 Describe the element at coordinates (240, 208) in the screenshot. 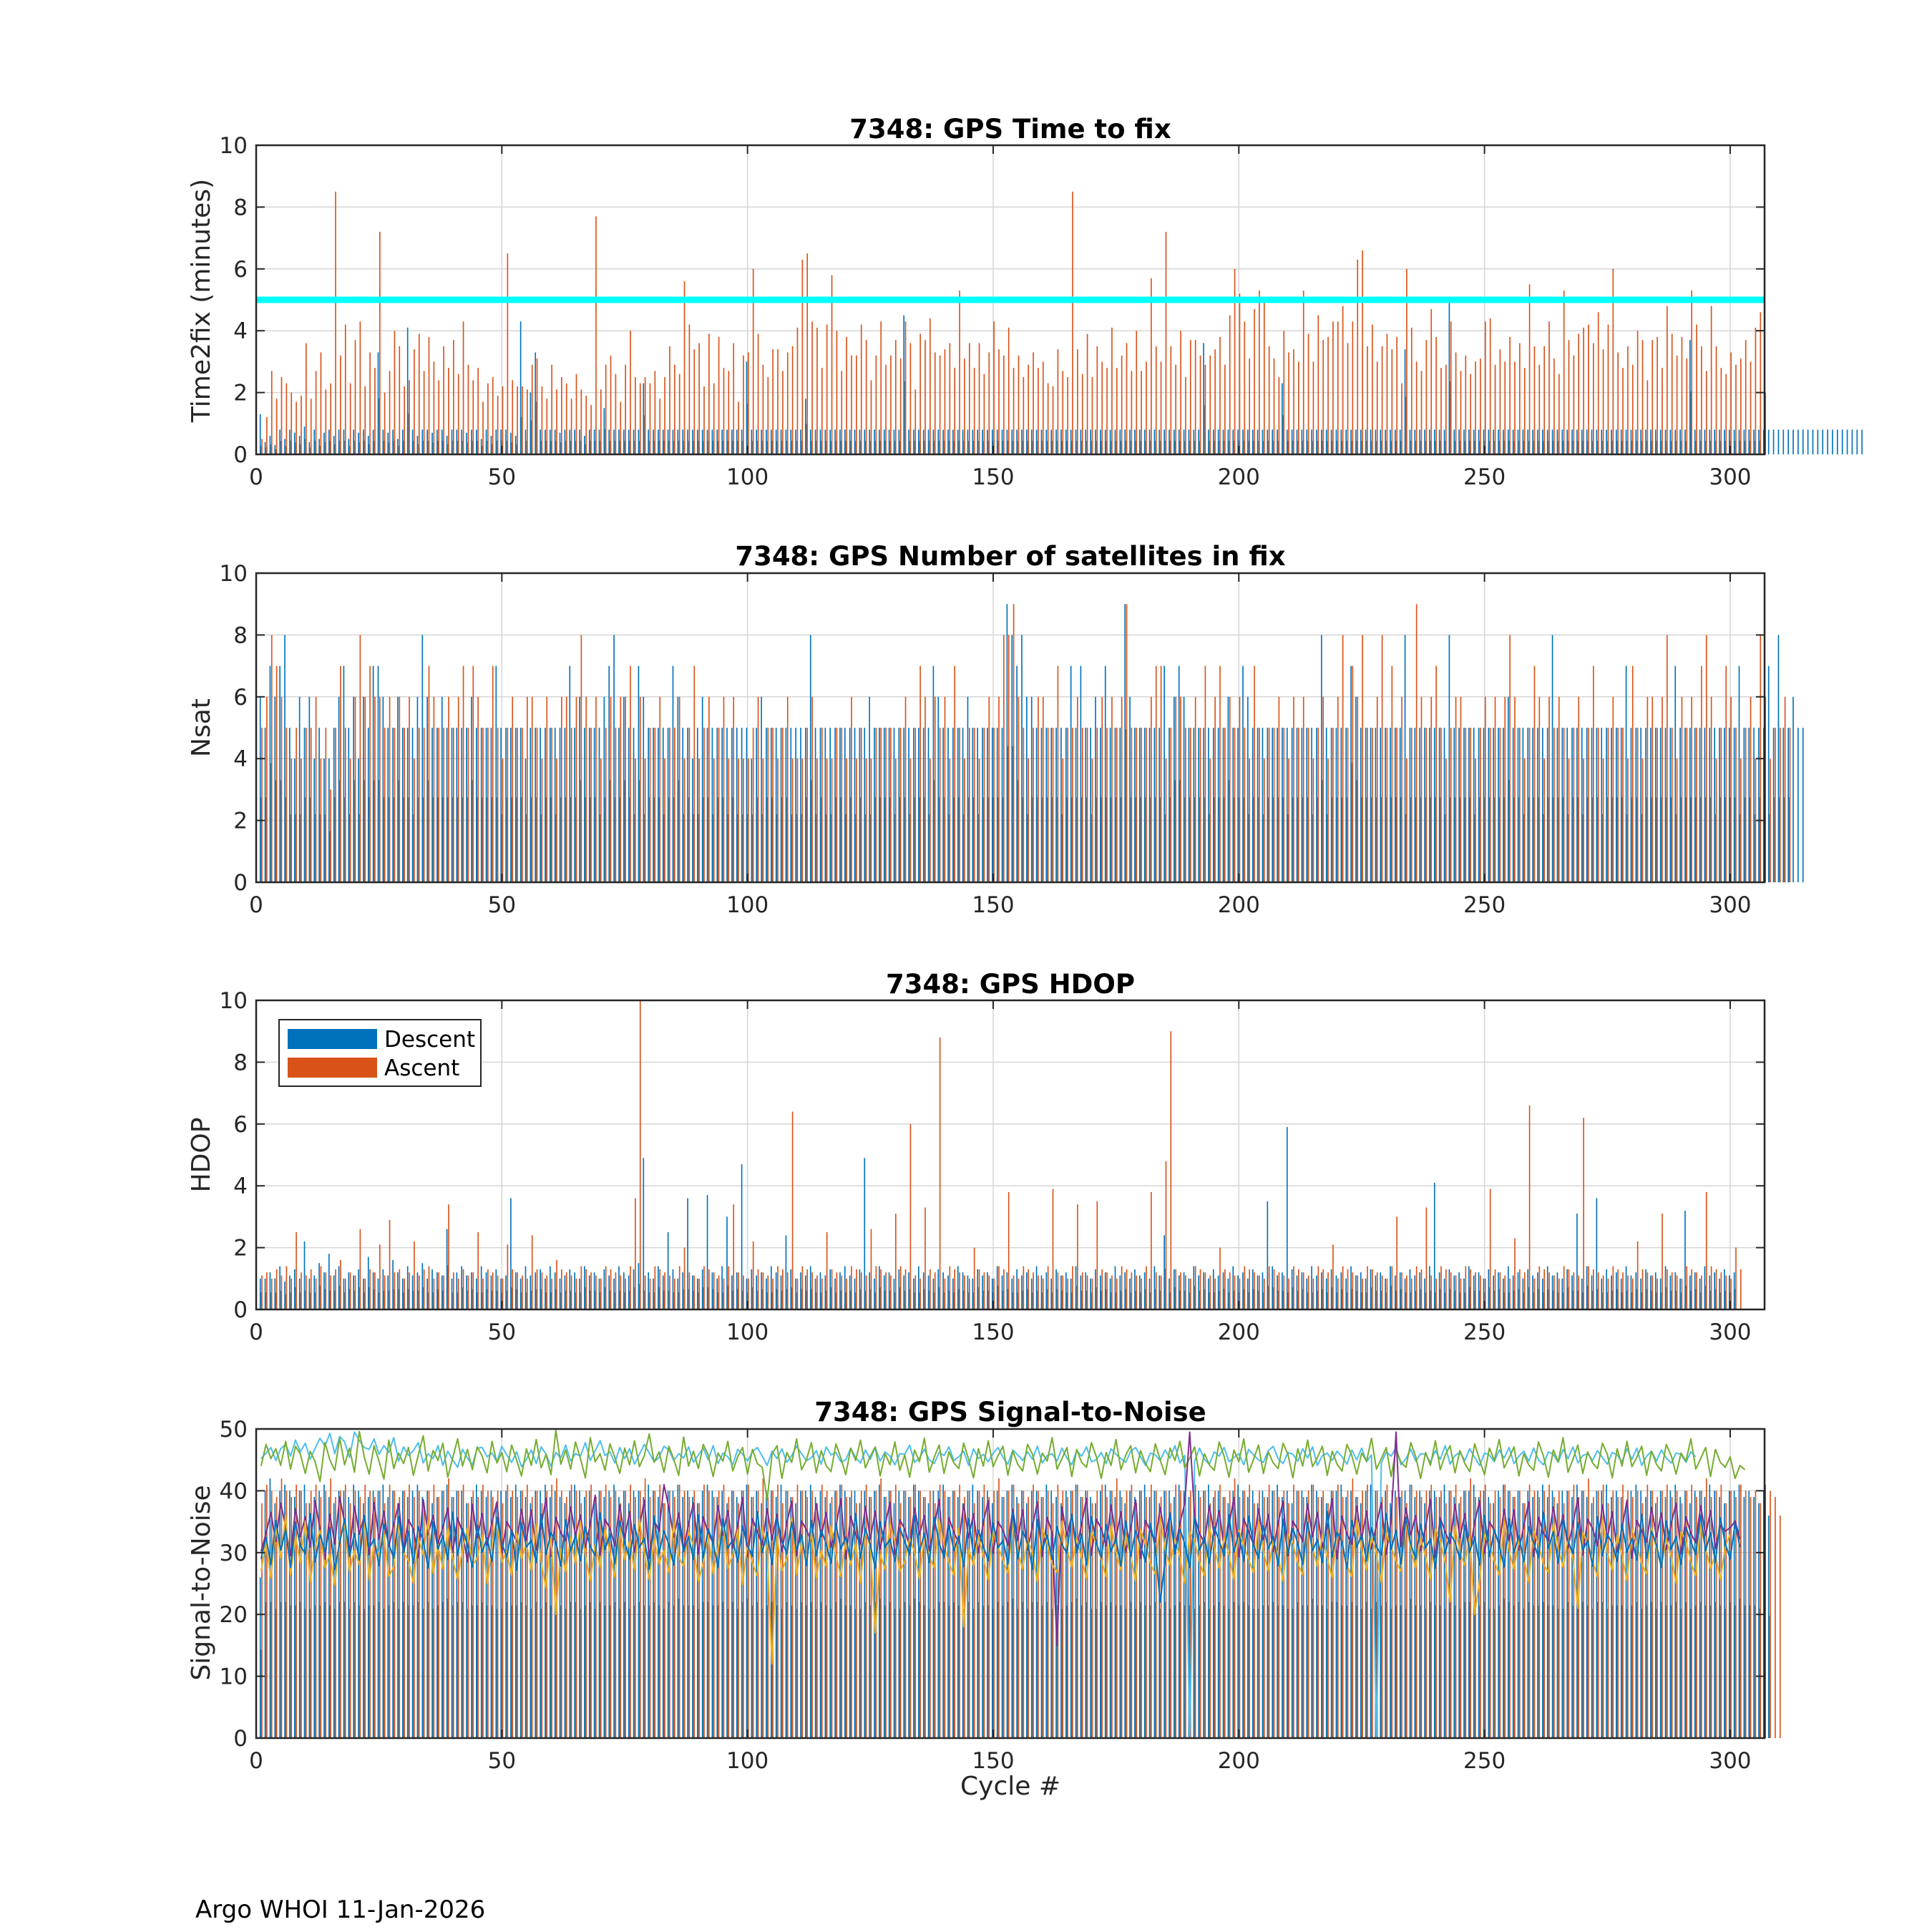

I see `y-tick-label: 8` at that location.